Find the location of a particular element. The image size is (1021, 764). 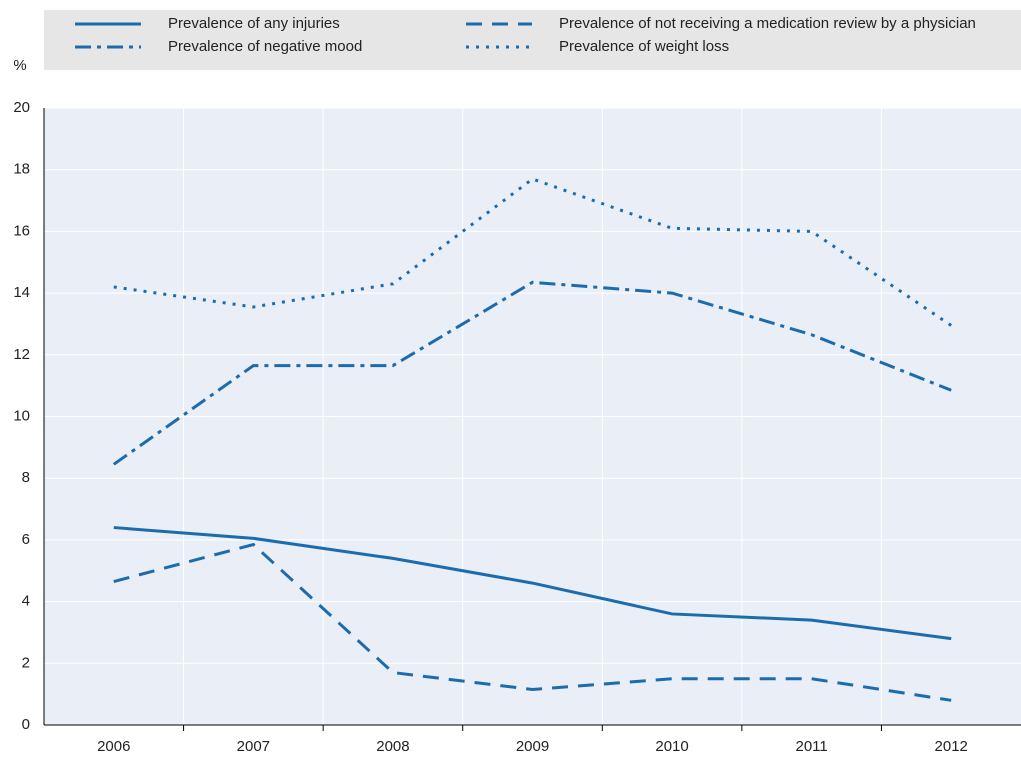

legend-box is located at coordinates (532, 40).